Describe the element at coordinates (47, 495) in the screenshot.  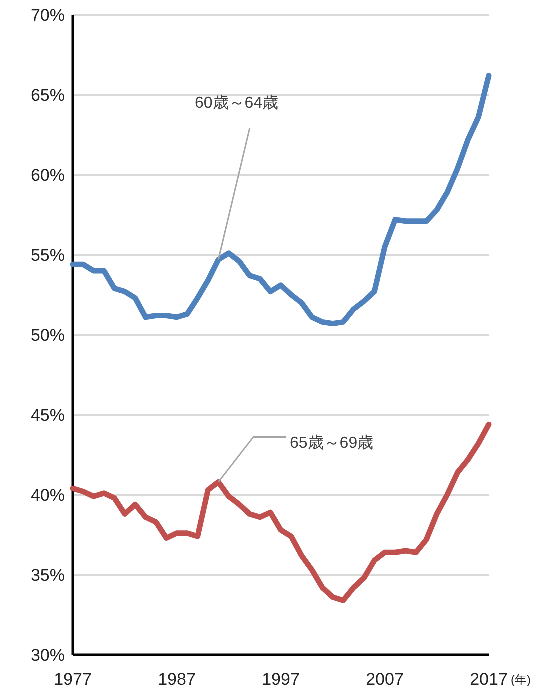
I see `y-tick-label: 40%` at that location.